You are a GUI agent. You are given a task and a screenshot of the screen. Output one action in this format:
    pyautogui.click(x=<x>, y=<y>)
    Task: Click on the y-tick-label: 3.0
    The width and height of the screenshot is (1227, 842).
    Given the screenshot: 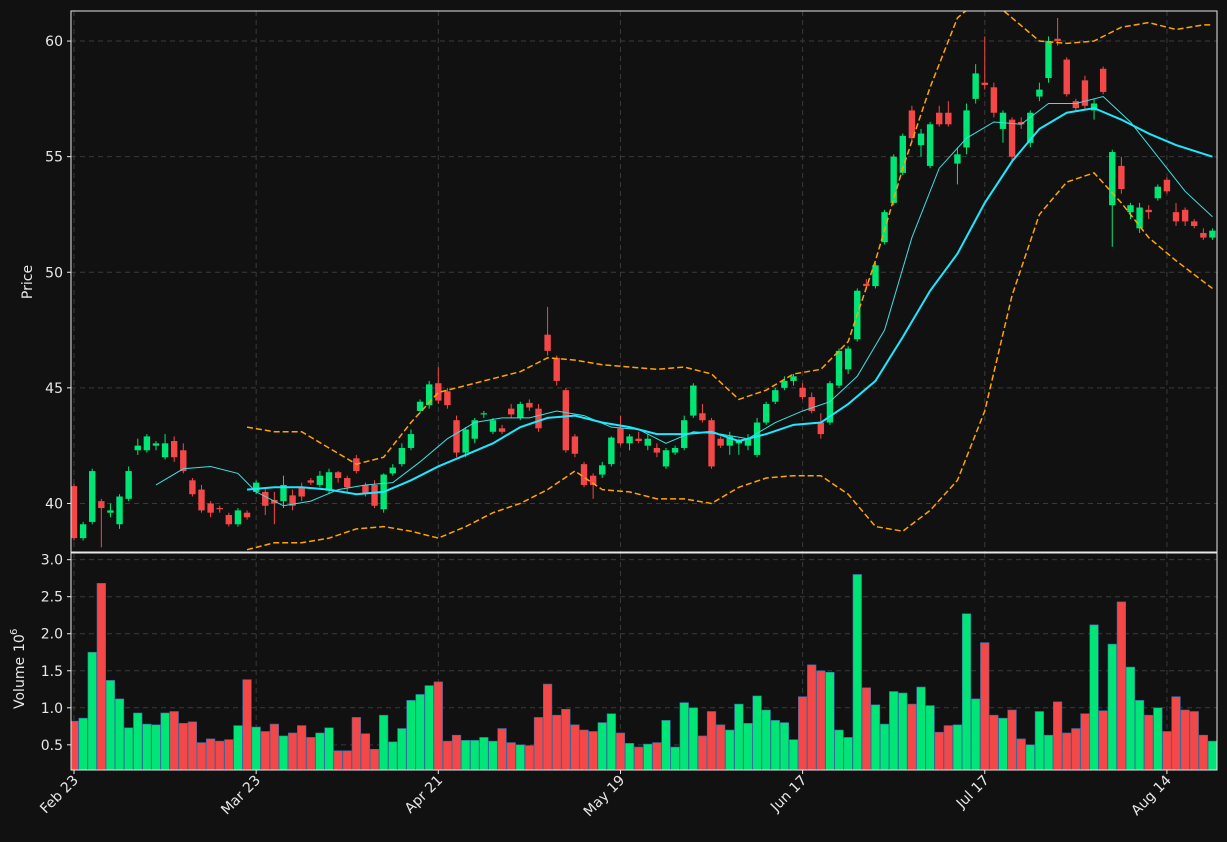 What is the action you would take?
    pyautogui.click(x=52, y=561)
    